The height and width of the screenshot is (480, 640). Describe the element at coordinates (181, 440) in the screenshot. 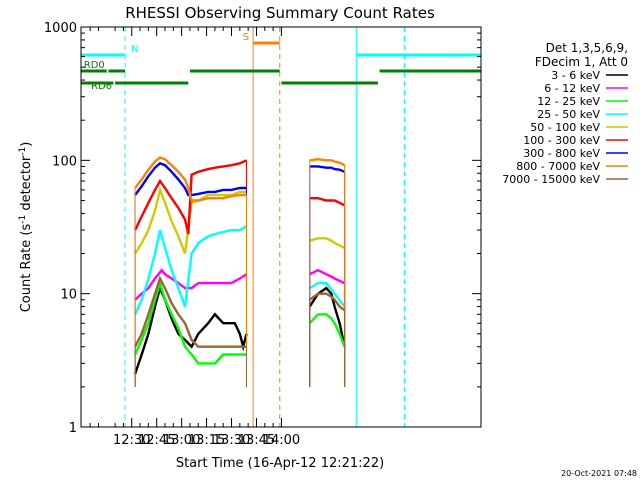

I see `x-tick-label-2: 13:00` at that location.